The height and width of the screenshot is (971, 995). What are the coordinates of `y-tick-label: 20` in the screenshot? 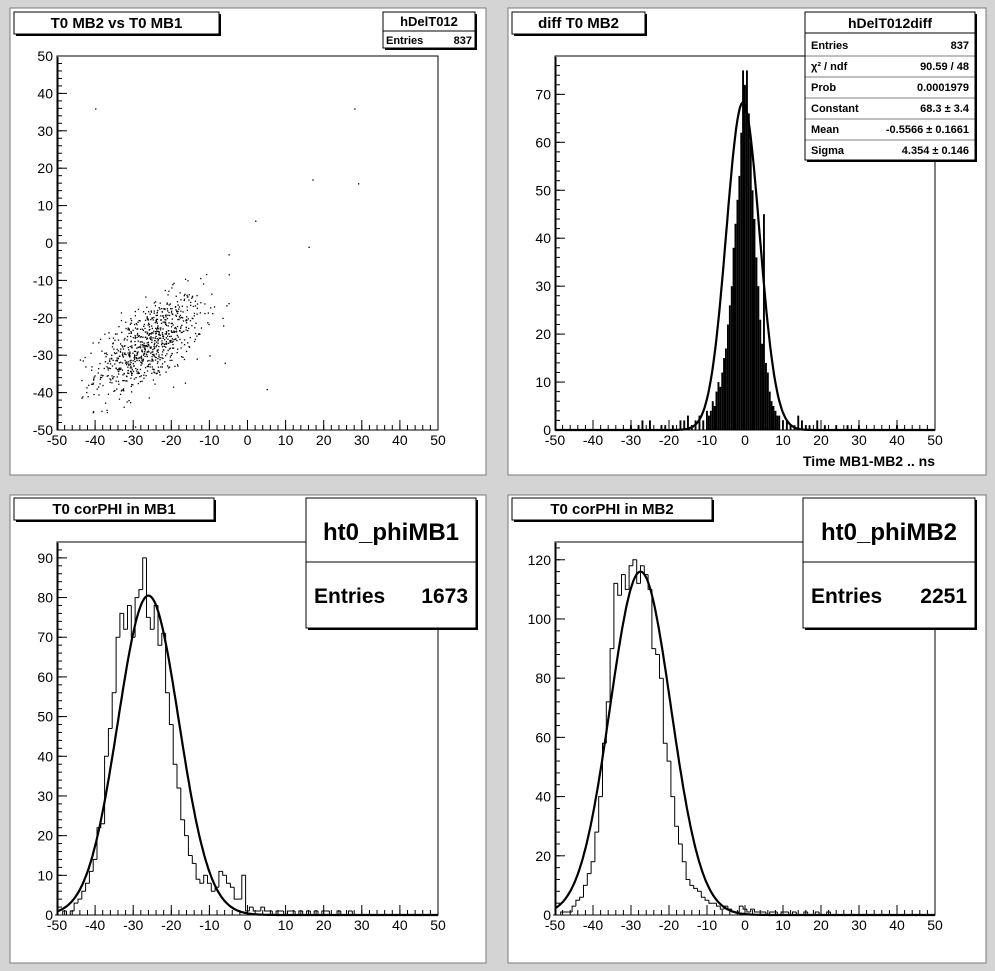 It's located at (45, 168).